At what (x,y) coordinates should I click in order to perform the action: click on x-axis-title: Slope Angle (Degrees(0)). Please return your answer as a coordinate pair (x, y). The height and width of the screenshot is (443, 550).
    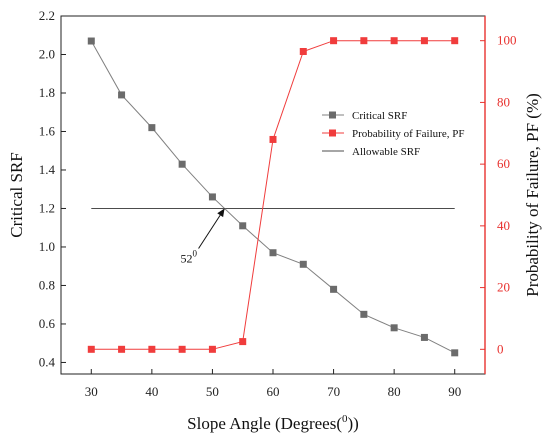
    Looking at the image, I should click on (273, 423).